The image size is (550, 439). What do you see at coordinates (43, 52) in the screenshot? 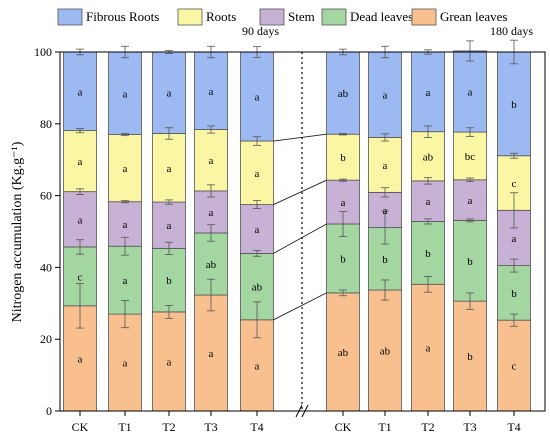
I see `y-tick-label: 100` at bounding box center [43, 52].